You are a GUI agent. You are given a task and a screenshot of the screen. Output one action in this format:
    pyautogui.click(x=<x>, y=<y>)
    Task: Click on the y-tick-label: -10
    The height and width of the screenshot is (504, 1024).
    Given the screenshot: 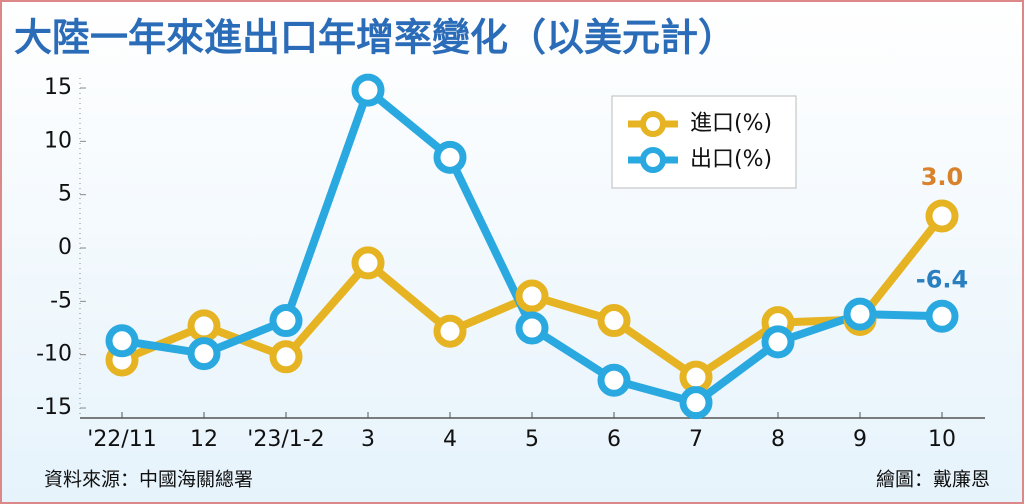 What is the action you would take?
    pyautogui.click(x=54, y=354)
    